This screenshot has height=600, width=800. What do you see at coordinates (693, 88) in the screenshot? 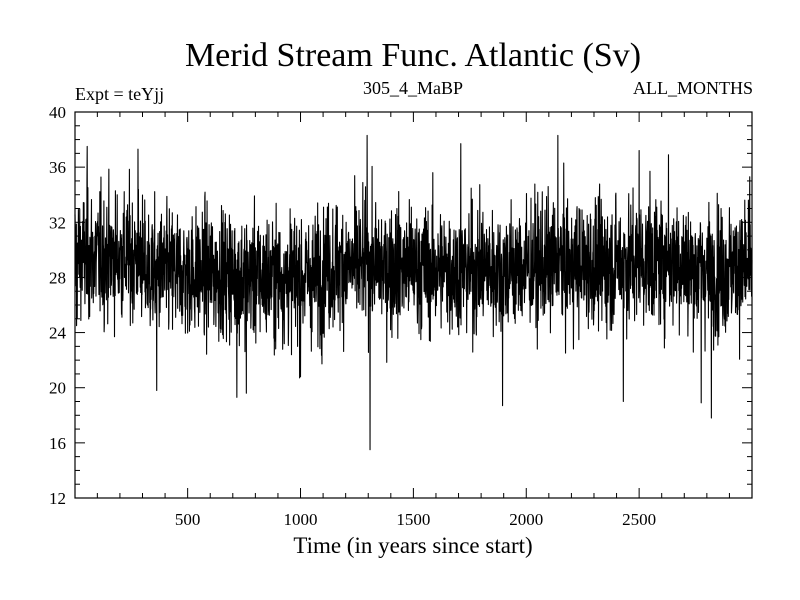
I see `months-label: ALL_MONTHS` at bounding box center [693, 88].